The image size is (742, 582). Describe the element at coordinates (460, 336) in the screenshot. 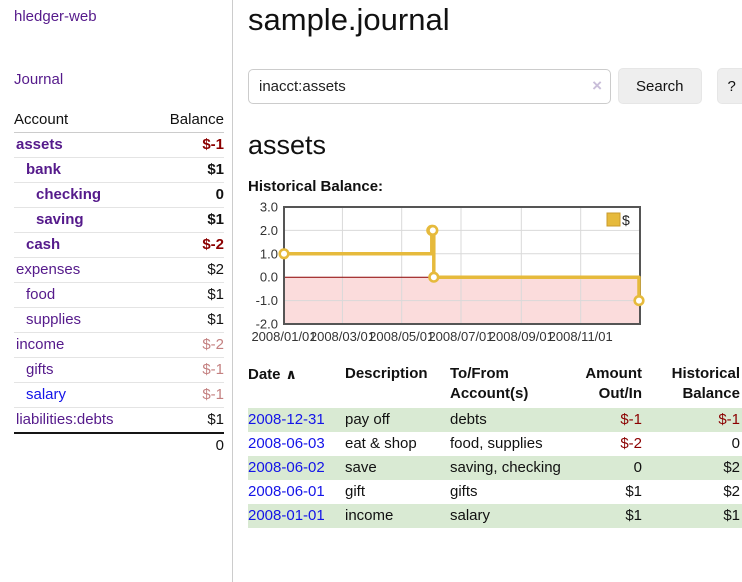

I see `svg-text: 2008/07/01` at that location.